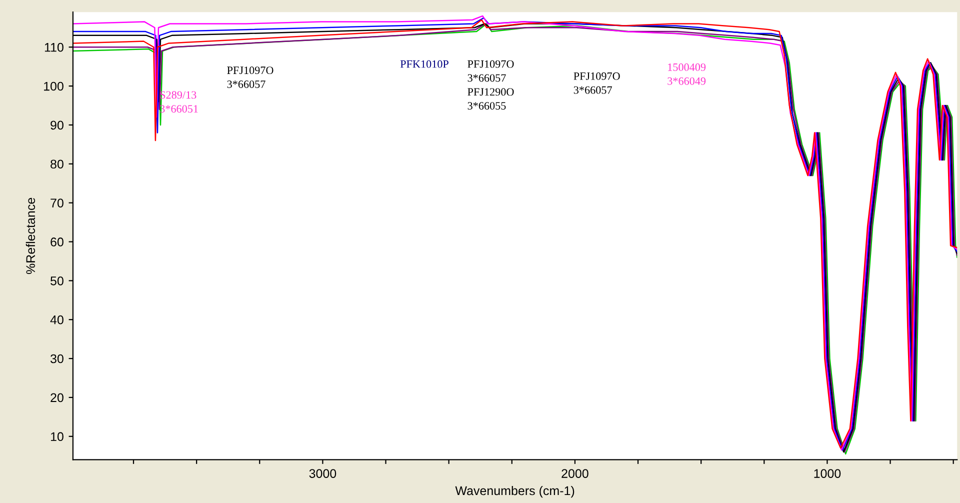 The width and height of the screenshot is (960, 503). Describe the element at coordinates (57, 125) in the screenshot. I see `y-tick-label: 90` at that location.